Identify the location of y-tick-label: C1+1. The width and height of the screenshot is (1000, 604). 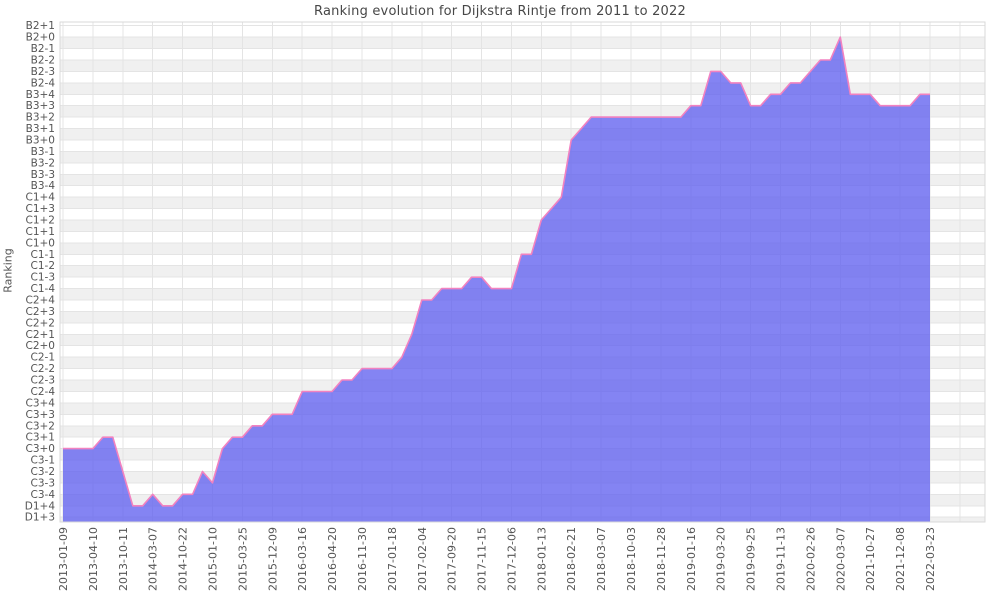
(41, 232).